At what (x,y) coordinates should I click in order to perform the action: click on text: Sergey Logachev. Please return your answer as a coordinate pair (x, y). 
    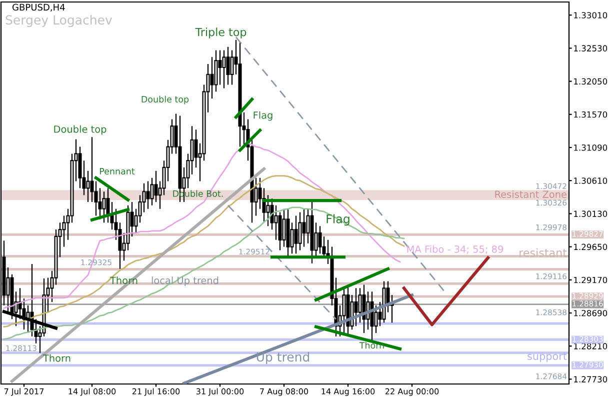
    Looking at the image, I should click on (59, 21).